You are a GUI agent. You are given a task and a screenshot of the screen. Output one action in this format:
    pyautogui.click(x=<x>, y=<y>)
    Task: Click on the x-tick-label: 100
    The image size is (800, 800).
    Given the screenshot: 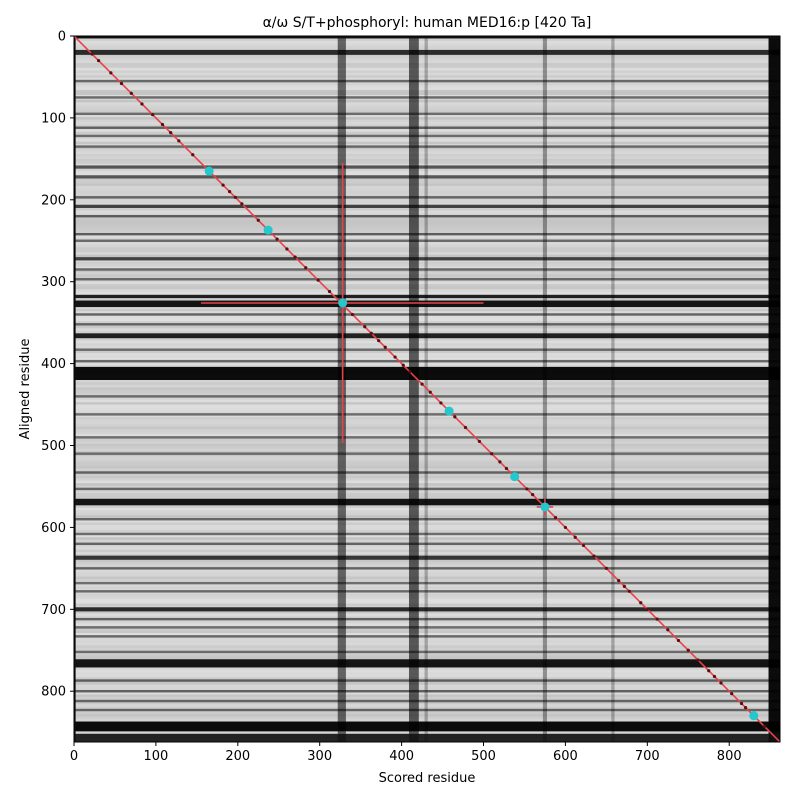 What is the action you would take?
    pyautogui.click(x=155, y=756)
    